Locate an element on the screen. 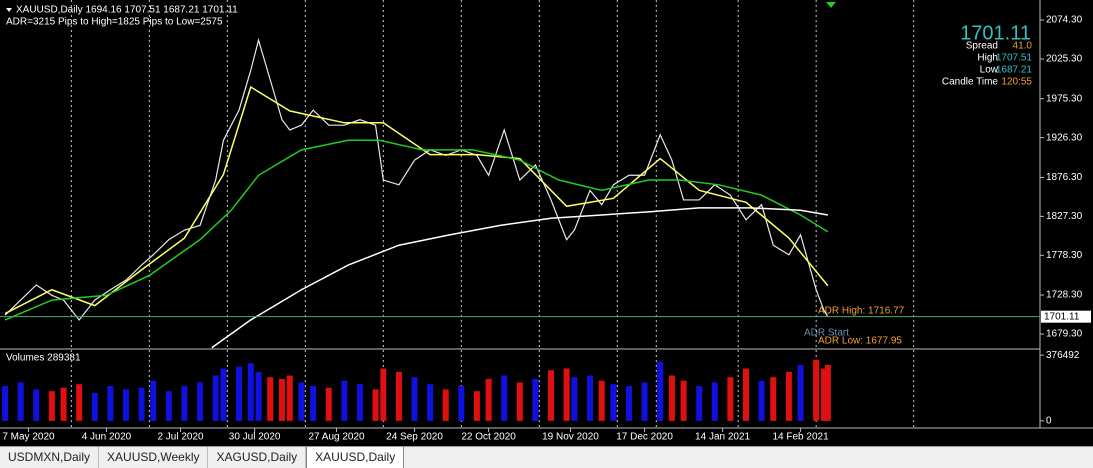 The width and height of the screenshot is (1093, 468). info-value: 120:55 is located at coordinates (1016, 82).